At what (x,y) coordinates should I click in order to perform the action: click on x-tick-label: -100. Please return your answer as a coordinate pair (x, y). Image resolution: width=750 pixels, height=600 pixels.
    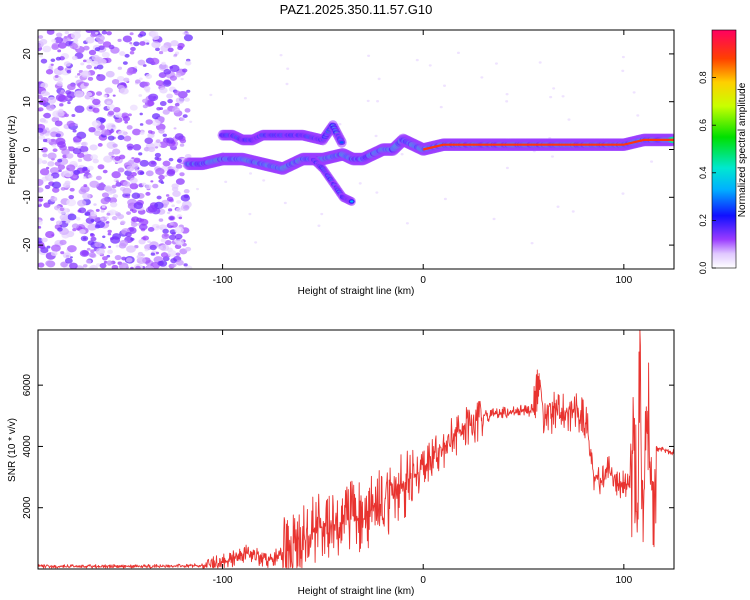
    Looking at the image, I should click on (223, 580).